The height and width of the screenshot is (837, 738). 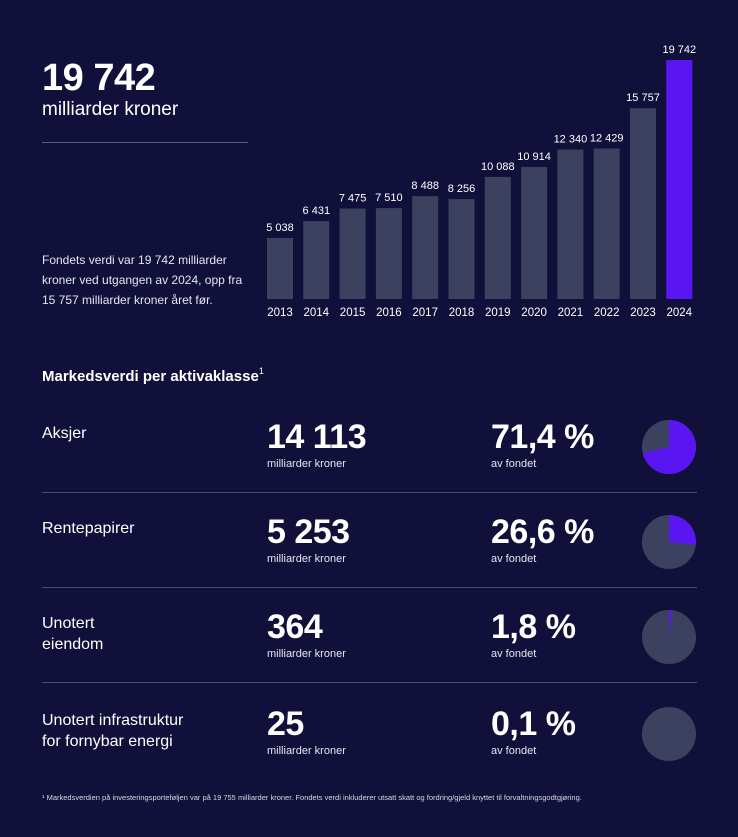 What do you see at coordinates (317, 211) in the screenshot?
I see `bar-value-label: 6 431` at bounding box center [317, 211].